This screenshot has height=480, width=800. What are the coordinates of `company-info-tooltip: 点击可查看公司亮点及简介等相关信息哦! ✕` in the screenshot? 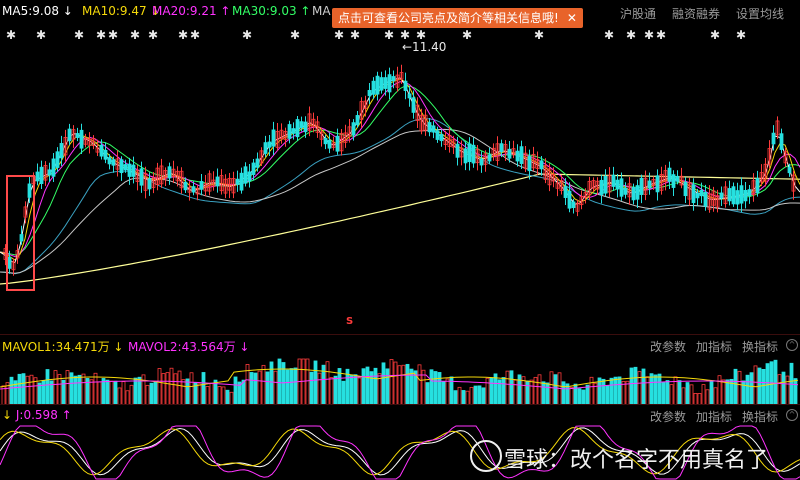 It's located at (457, 18).